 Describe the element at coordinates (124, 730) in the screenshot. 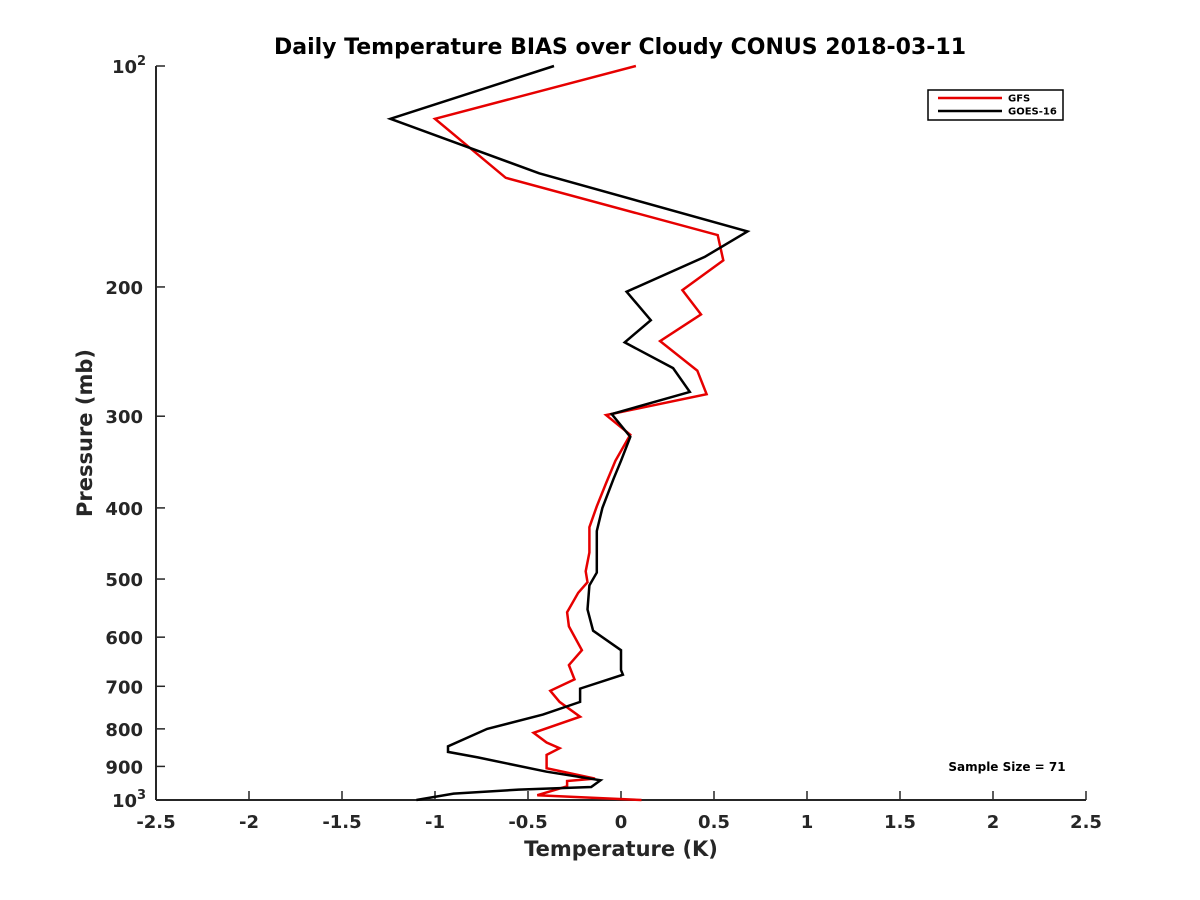

I see `y-tick-label: 800` at that location.